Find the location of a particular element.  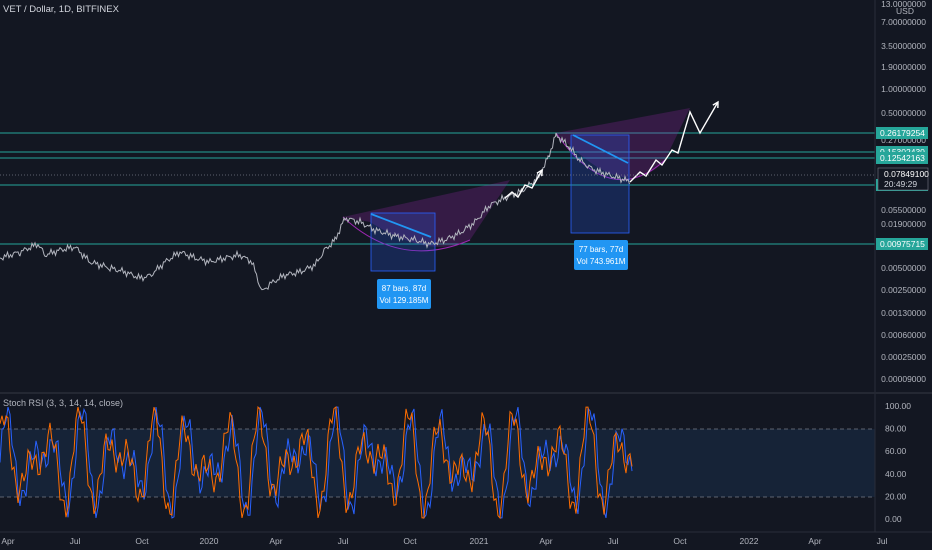

price-tick-label: 0.05500000 is located at coordinates (903, 210).